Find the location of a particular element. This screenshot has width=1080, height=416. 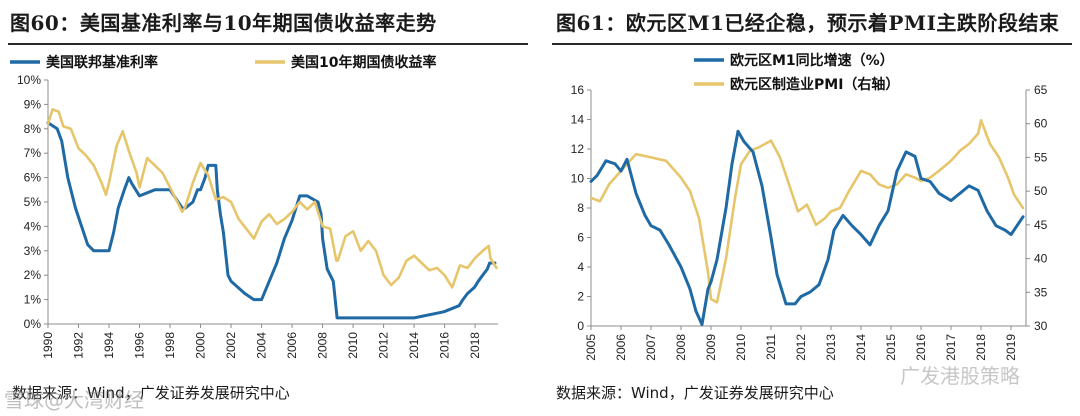

y-tick-label: 10% is located at coordinates (29, 80).